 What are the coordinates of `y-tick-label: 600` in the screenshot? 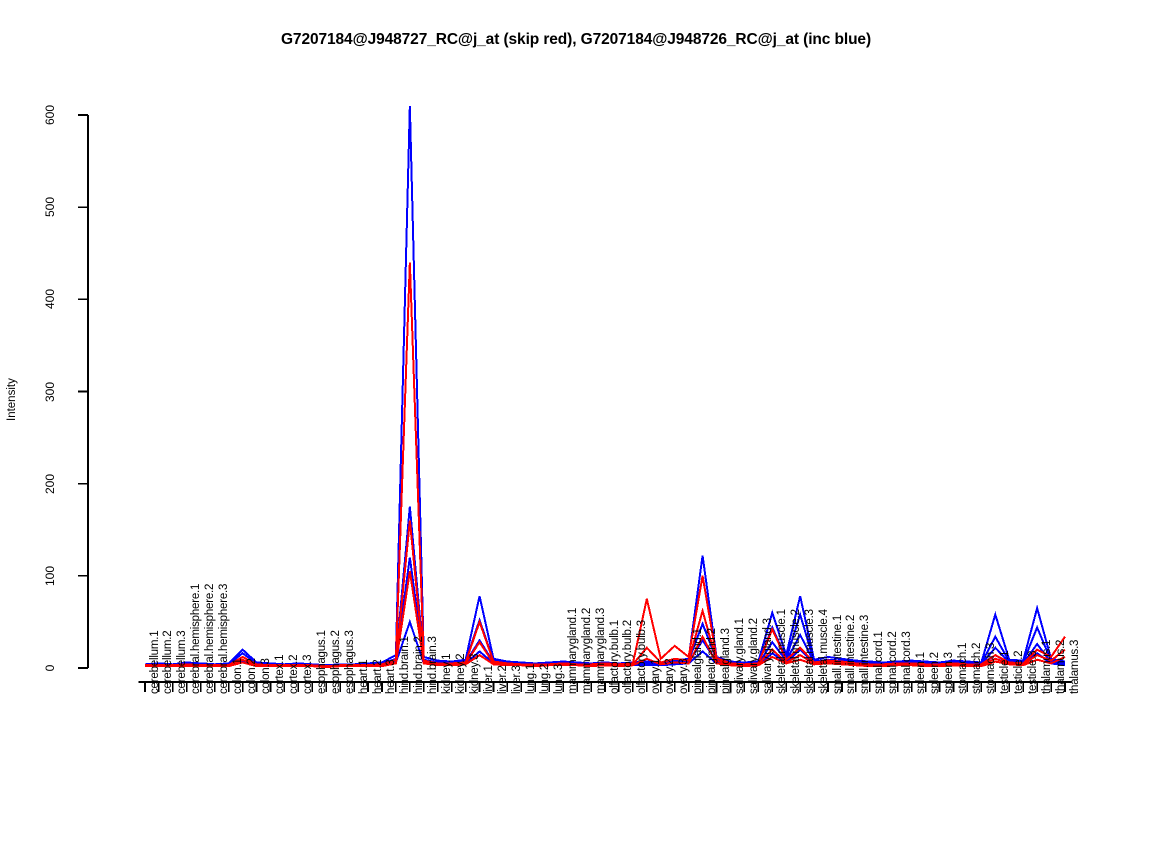 It's located at (50, 115).